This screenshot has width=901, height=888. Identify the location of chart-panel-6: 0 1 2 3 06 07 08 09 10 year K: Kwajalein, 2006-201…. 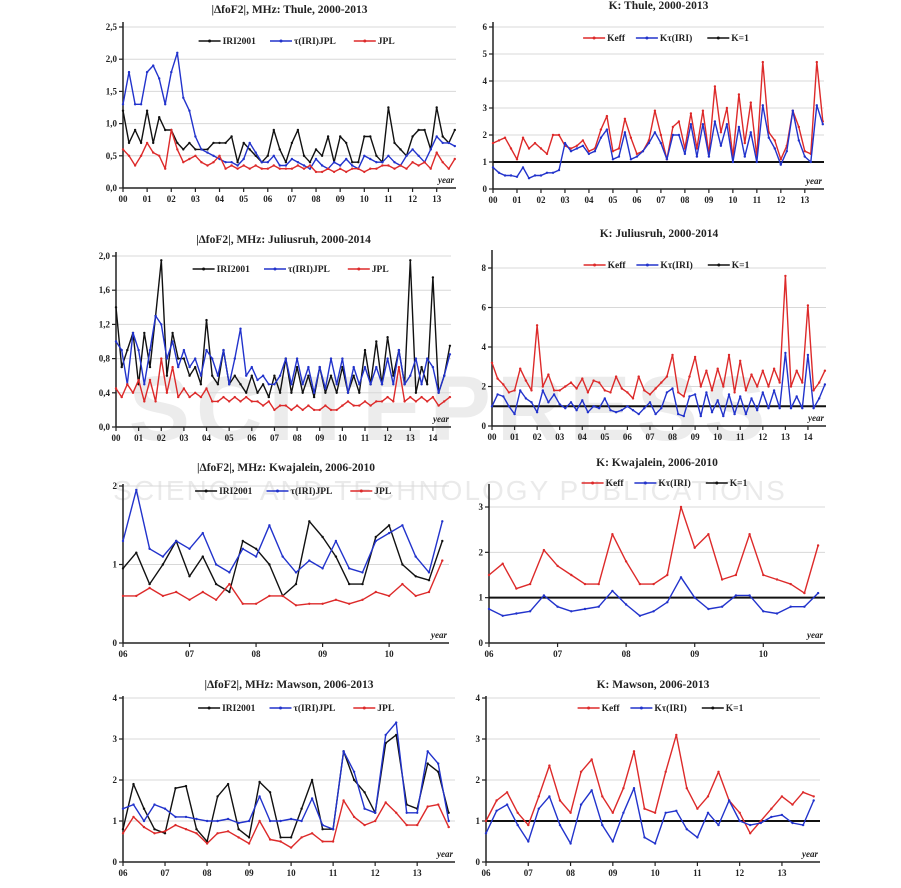
(652, 558).